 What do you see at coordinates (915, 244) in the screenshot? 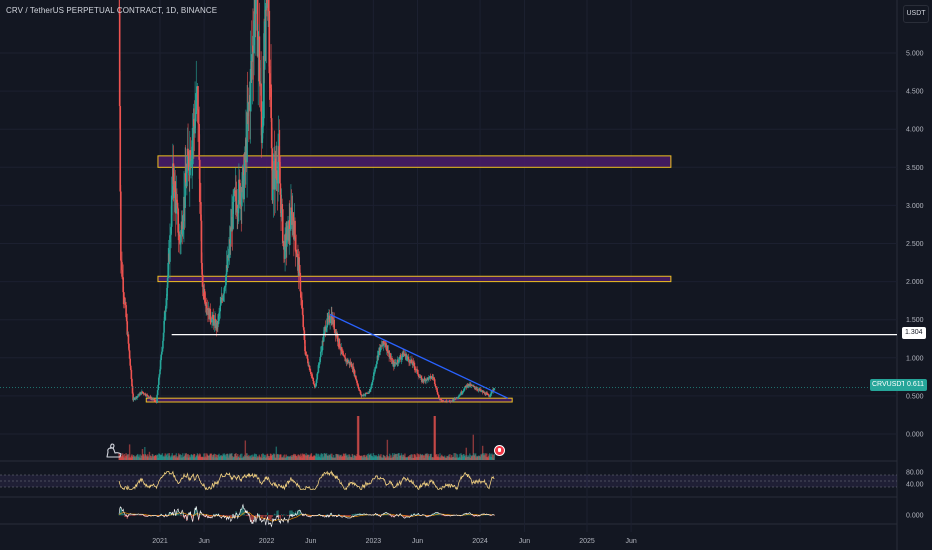
I see `y-tick-label: 2.500` at bounding box center [915, 244].